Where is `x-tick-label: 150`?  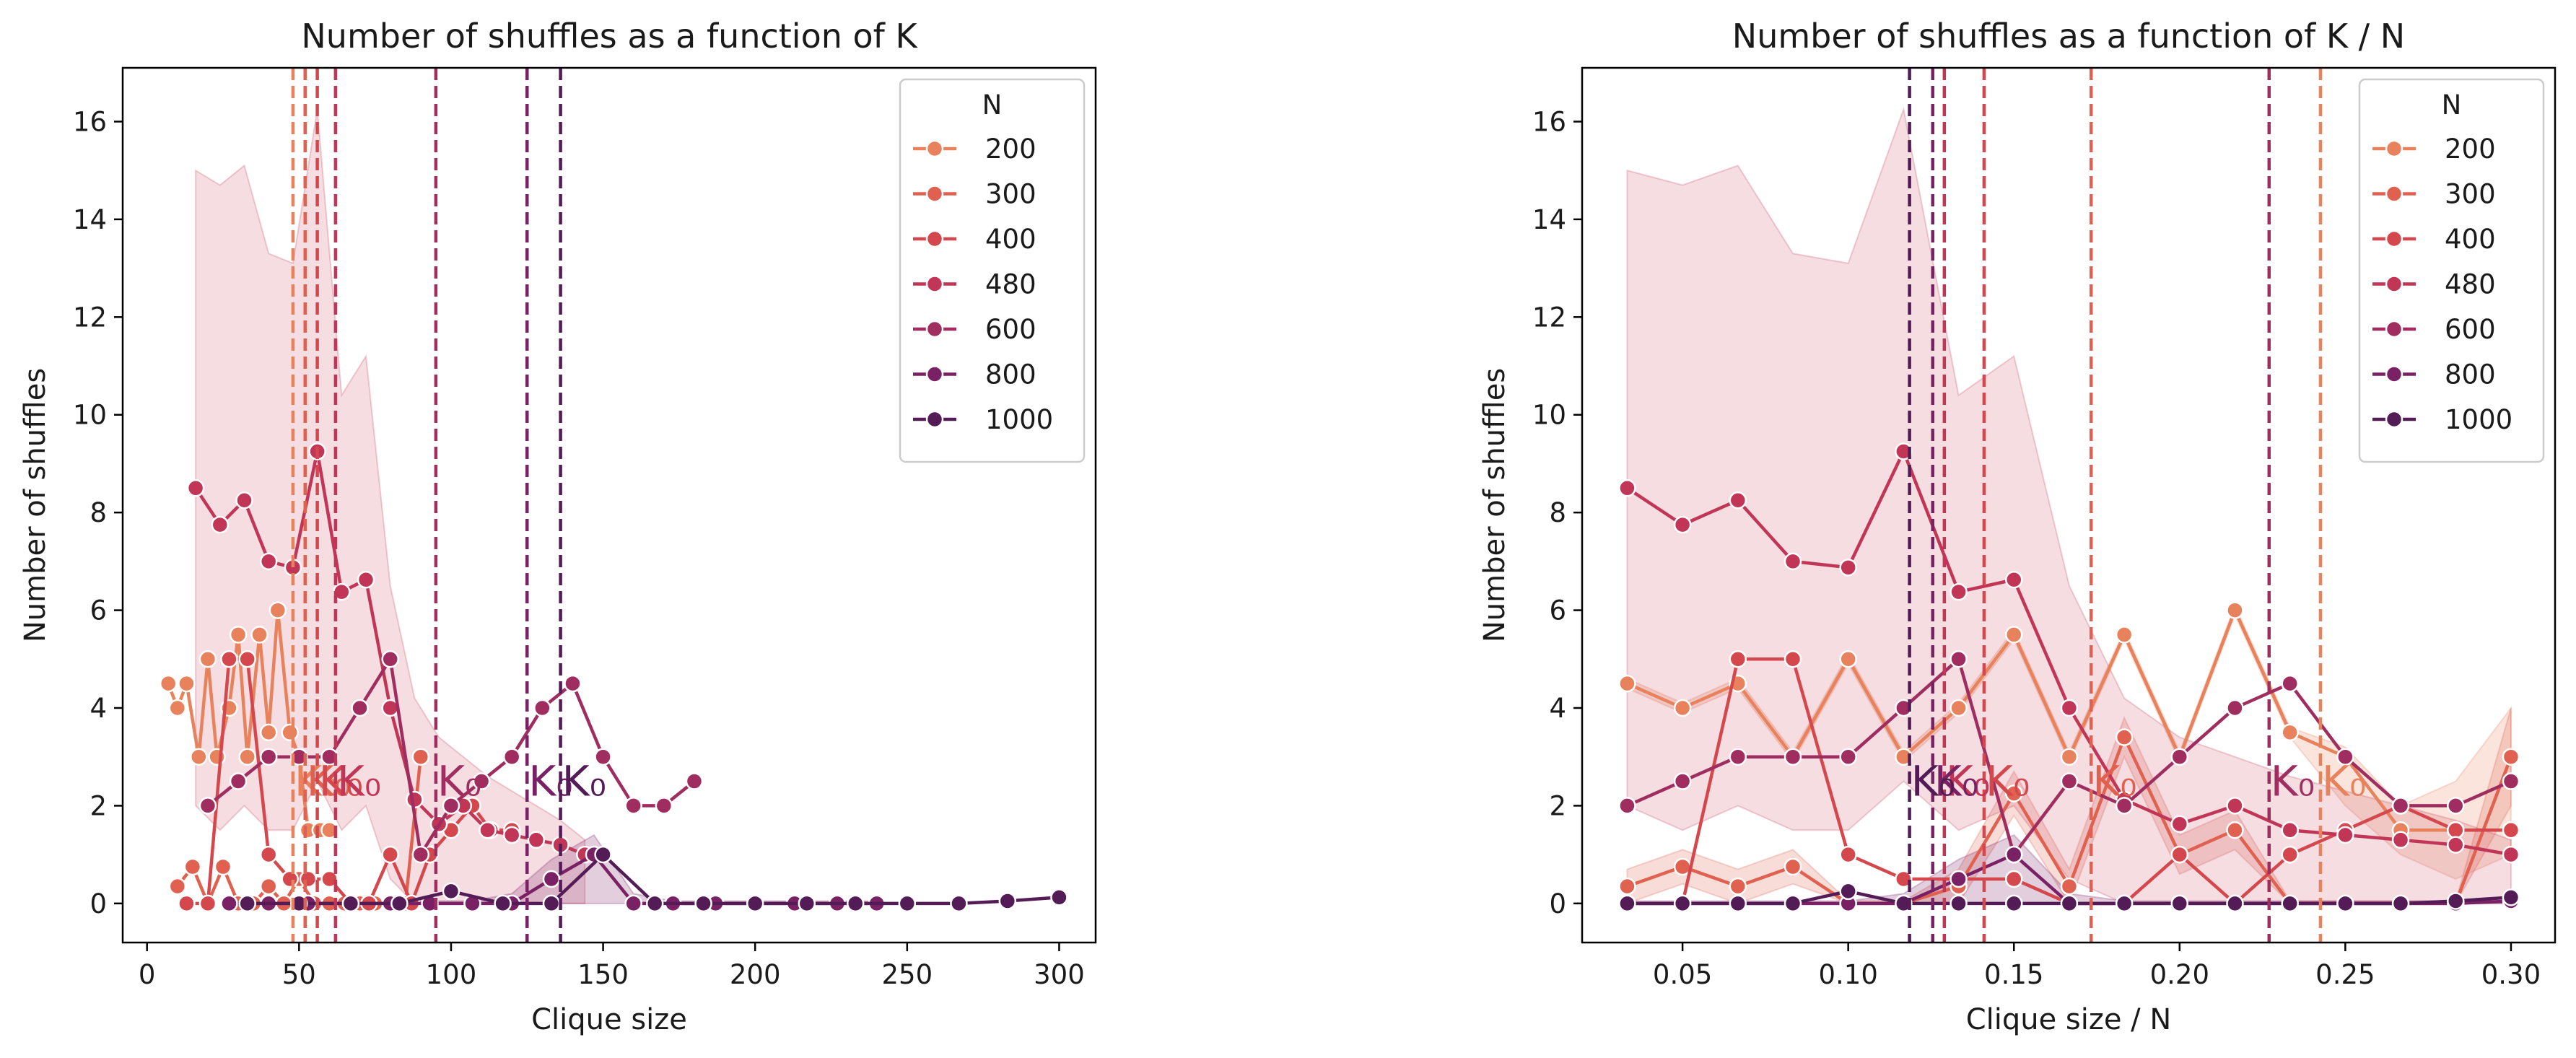 x-tick-label: 150 is located at coordinates (603, 974).